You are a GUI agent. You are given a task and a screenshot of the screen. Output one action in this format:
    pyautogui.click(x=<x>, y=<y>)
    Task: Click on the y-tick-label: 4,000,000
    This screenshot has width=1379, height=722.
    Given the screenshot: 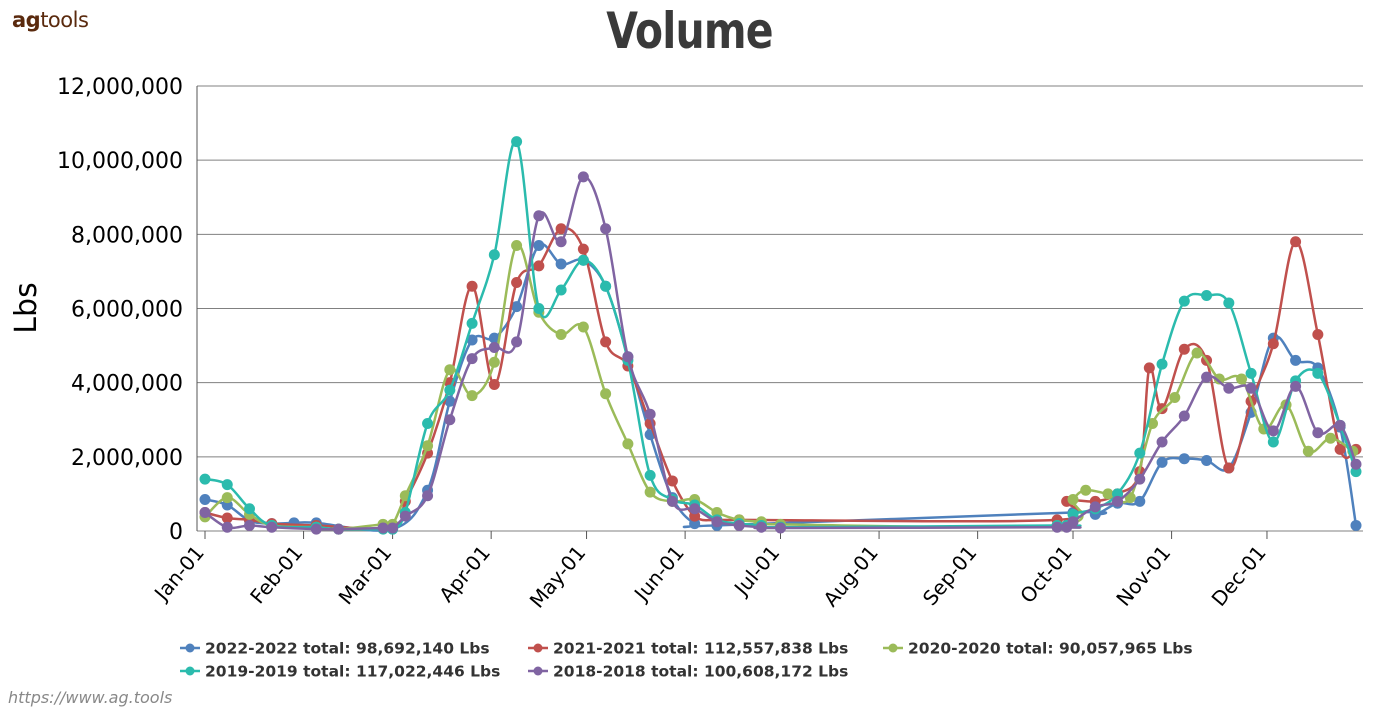 What is the action you would take?
    pyautogui.click(x=127, y=384)
    